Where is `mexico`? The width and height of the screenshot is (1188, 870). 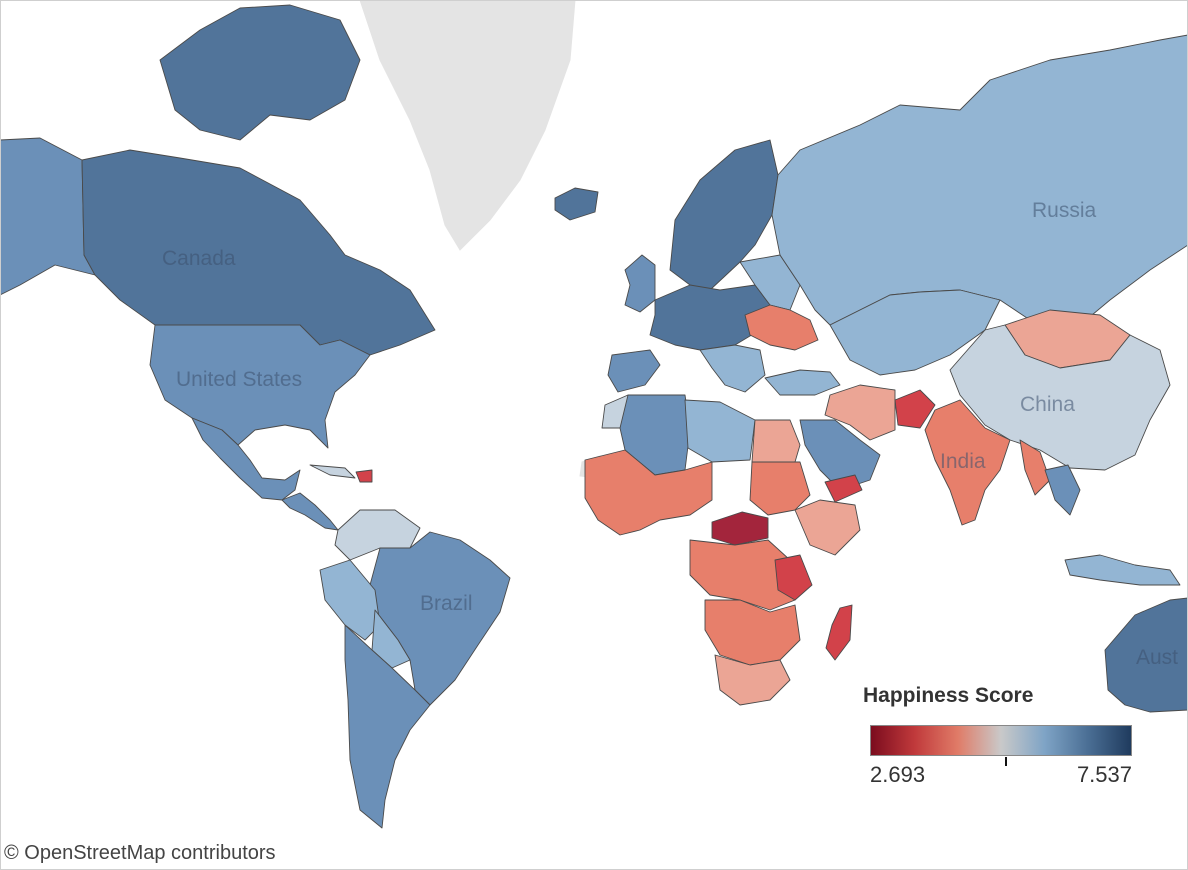 mexico is located at coordinates (246, 459).